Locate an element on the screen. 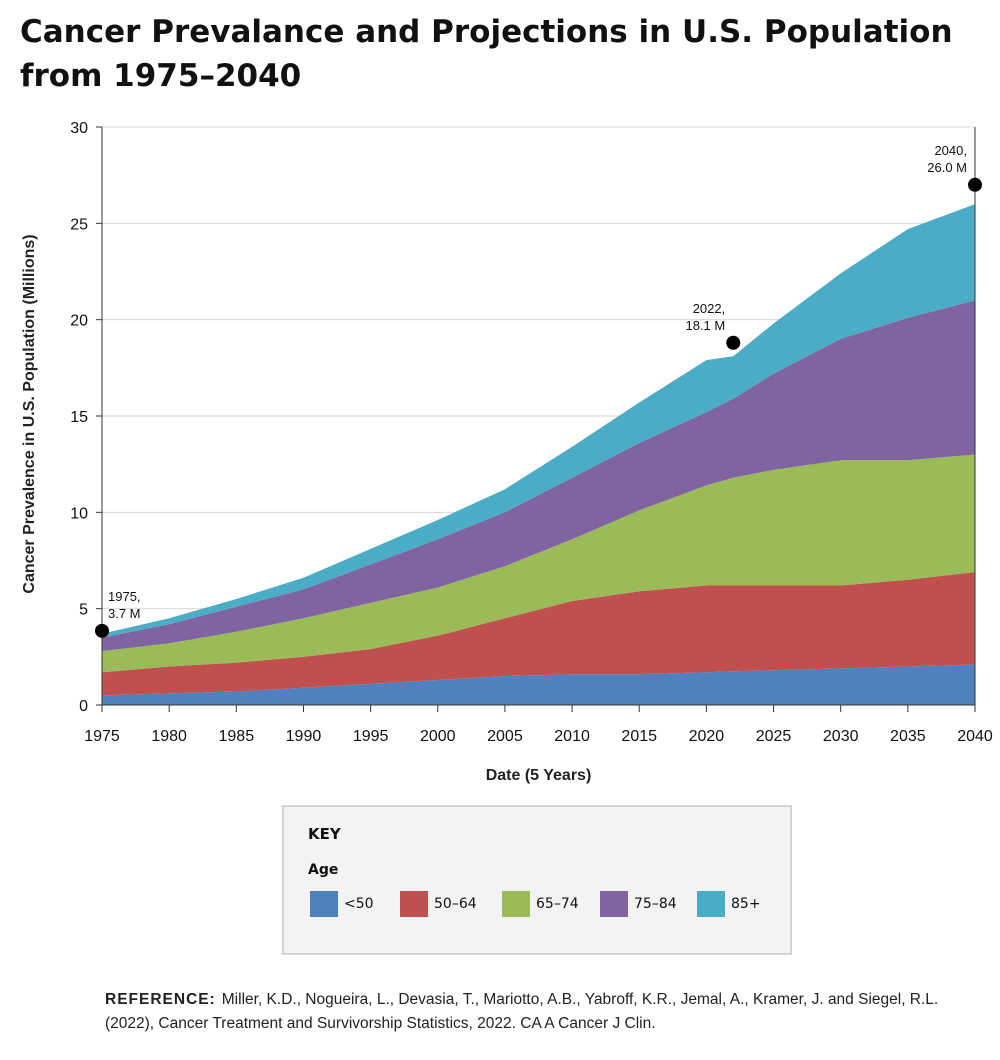  y-tick-label: 30 is located at coordinates (79, 128).